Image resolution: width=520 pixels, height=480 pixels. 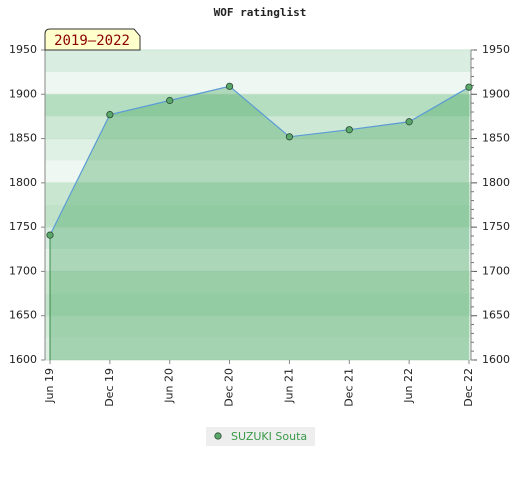 I want to click on y-tick-label: 1750, so click(x=23, y=226).